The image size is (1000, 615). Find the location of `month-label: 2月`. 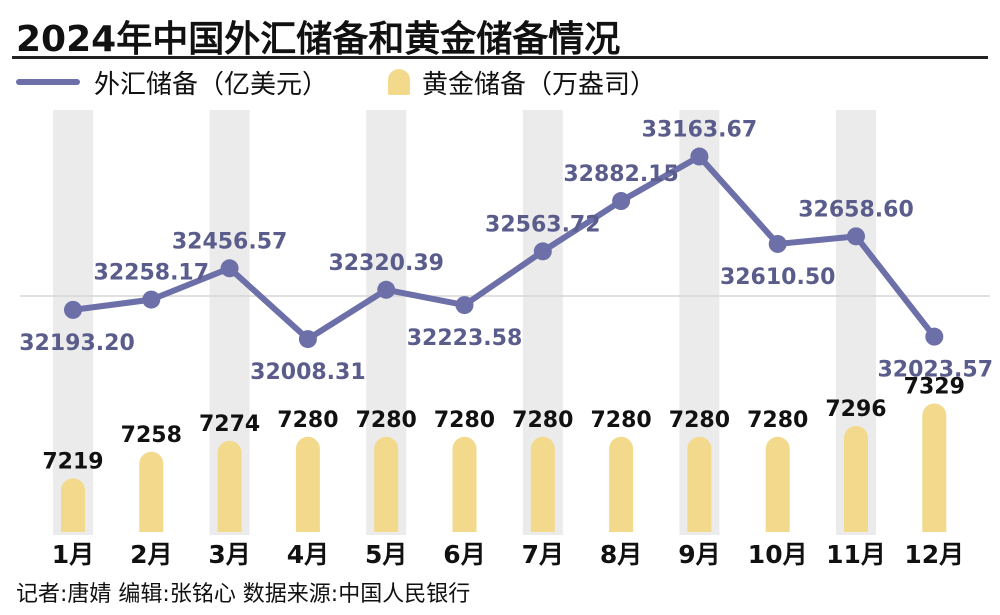

month-label: 2月 is located at coordinates (151, 554).